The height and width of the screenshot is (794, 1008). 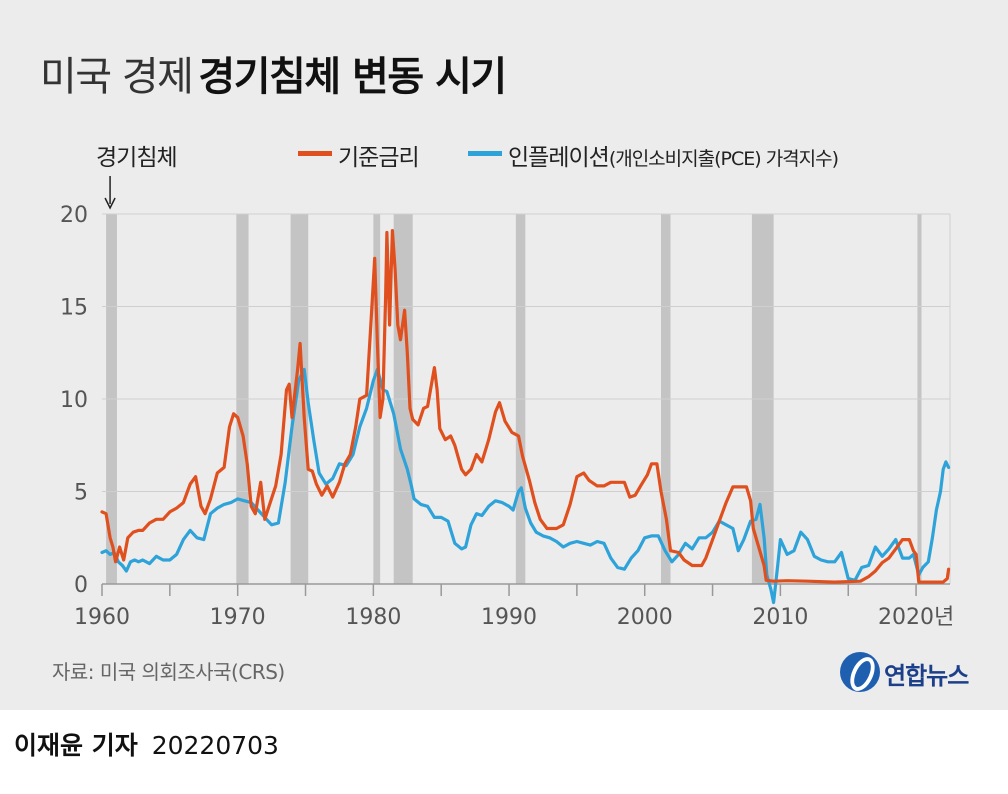 What do you see at coordinates (215, 745) in the screenshot?
I see `byline-date: 20220703` at bounding box center [215, 745].